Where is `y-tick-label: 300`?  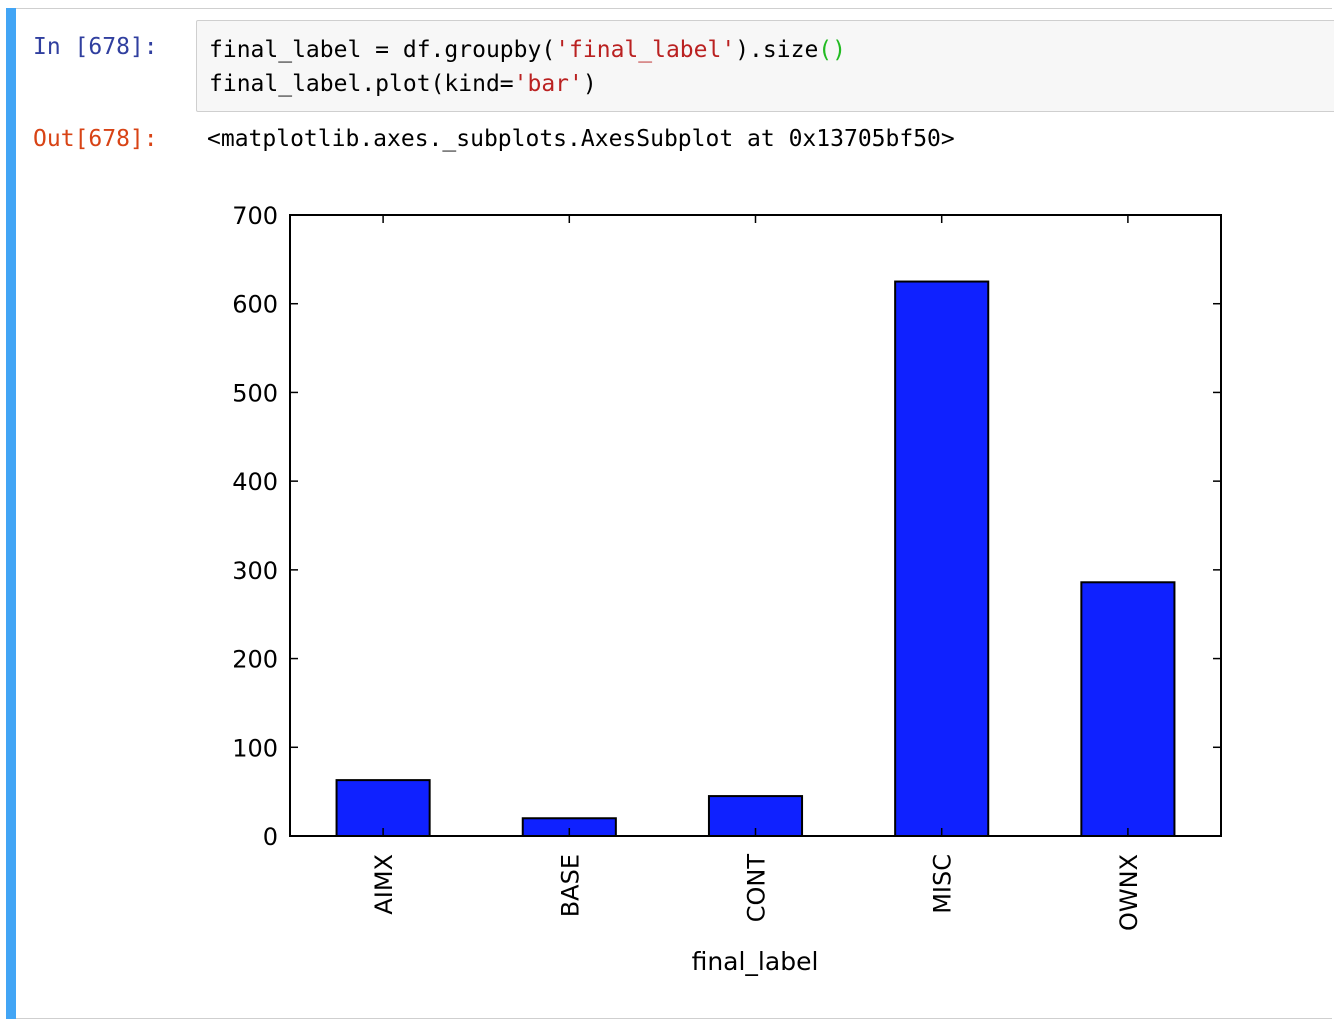 y-tick-label: 300 is located at coordinates (255, 571).